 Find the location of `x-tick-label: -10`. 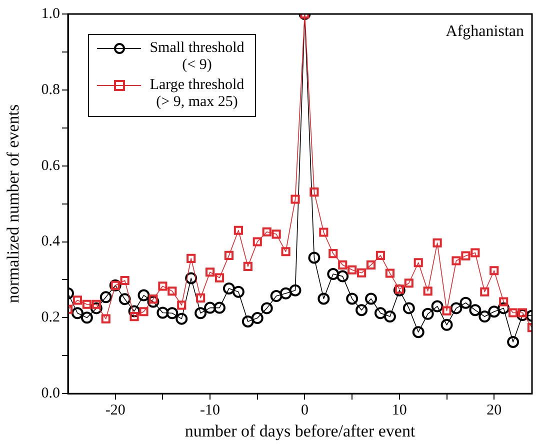

x-tick-label: -10 is located at coordinates (210, 410).